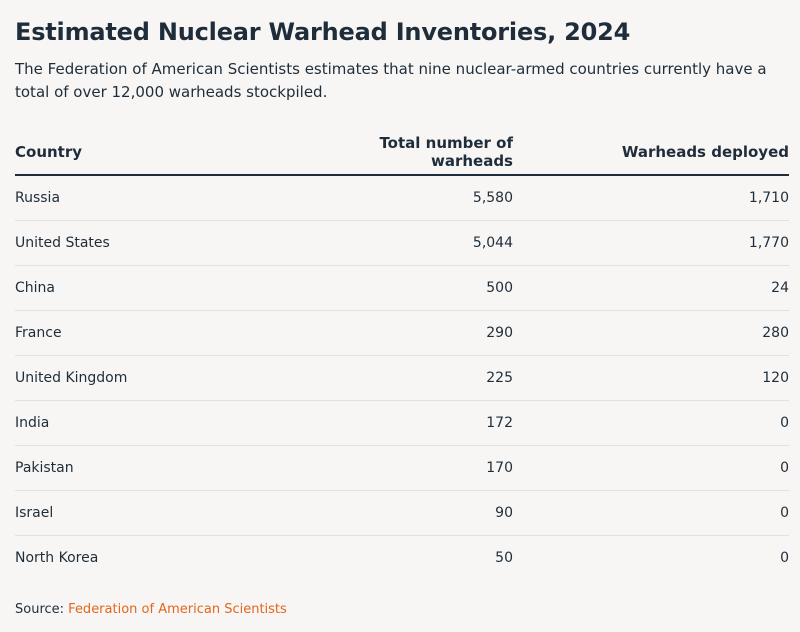  What do you see at coordinates (414, 333) in the screenshot?
I see `cell-total: 290` at bounding box center [414, 333].